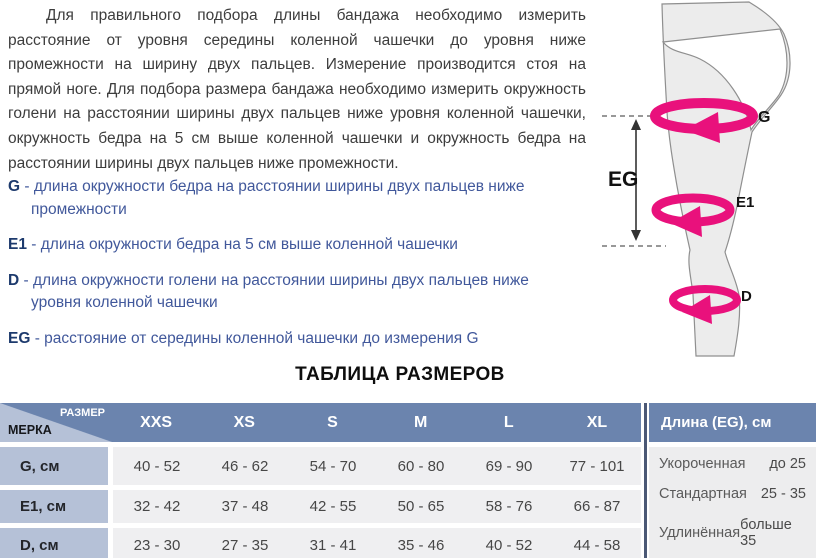  I want to click on corner-label-size: РАЗМЕР, so click(82, 413).